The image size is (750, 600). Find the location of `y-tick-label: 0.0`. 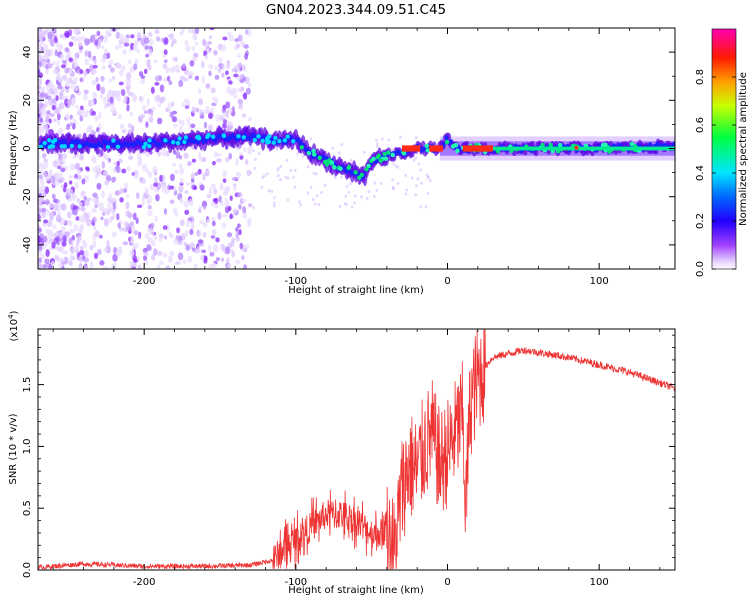

y-tick-label: 0.0 is located at coordinates (27, 570).